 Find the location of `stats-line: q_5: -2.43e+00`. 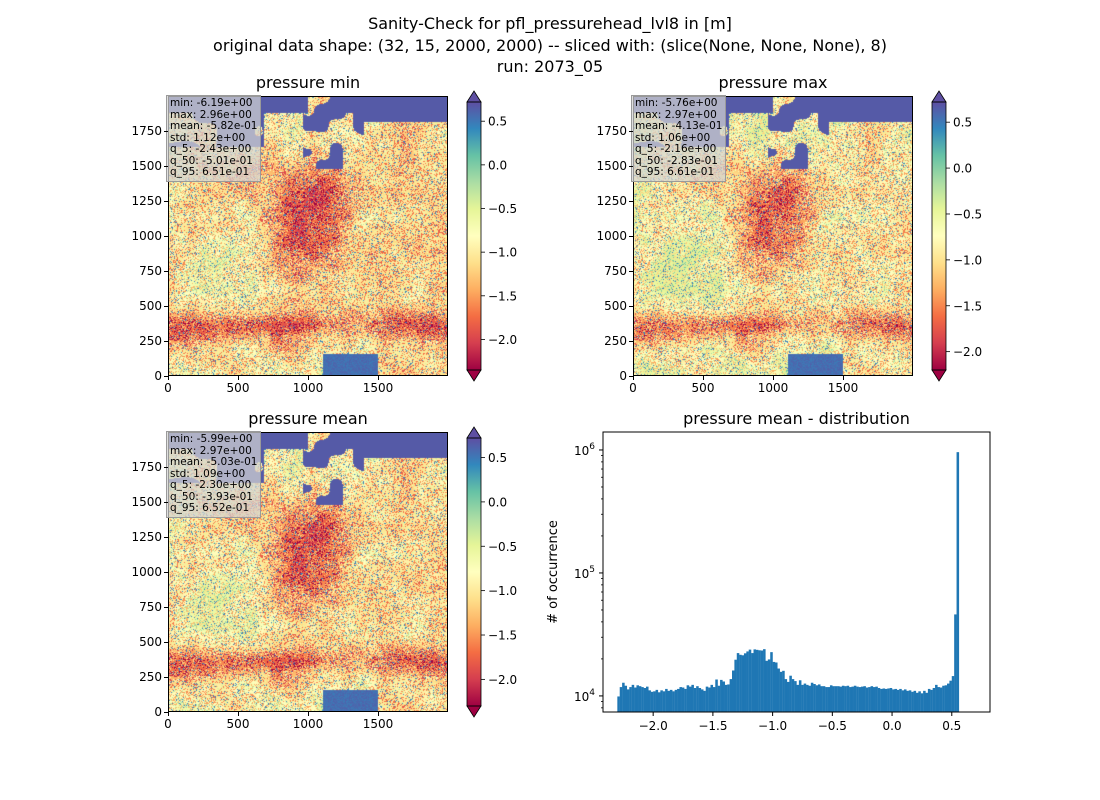

stats-line: q_5: -2.43e+00 is located at coordinates (211, 149).